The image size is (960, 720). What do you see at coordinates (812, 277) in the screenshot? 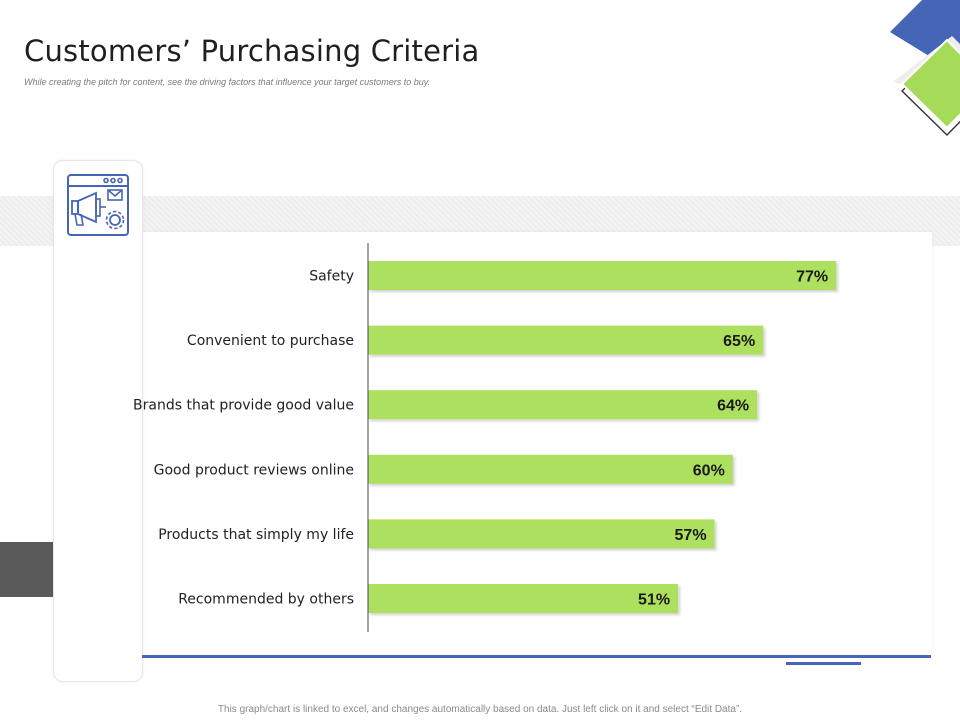
I see `value-label-1: 77%` at bounding box center [812, 277].